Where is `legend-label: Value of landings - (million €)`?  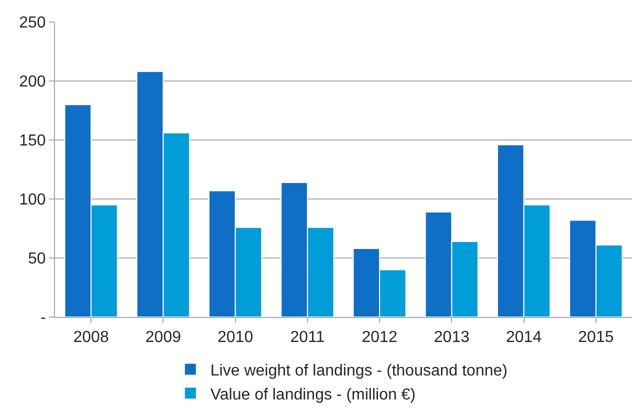
legend-label: Value of landings - (million €) is located at coordinates (313, 395).